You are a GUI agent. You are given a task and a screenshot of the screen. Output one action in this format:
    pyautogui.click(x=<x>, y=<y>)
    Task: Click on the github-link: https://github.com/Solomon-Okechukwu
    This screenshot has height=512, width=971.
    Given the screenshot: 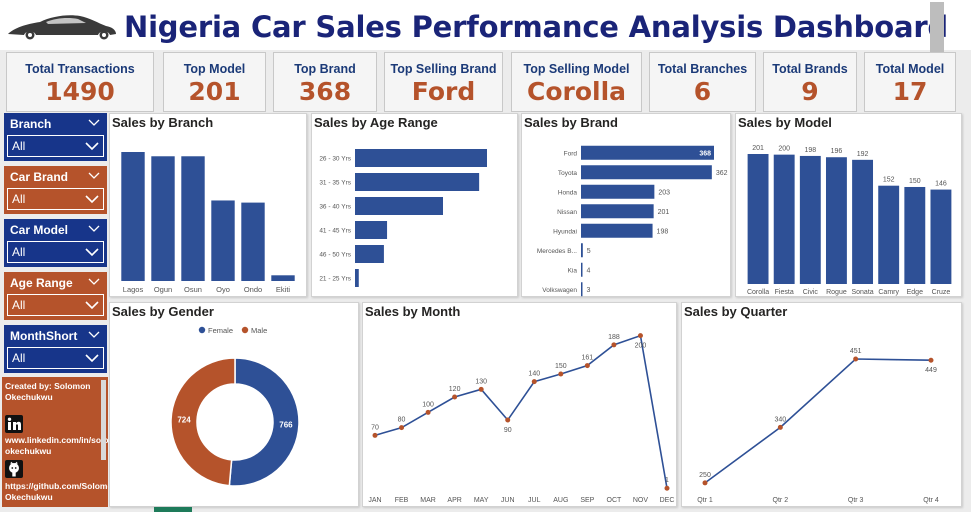 What is the action you would take?
    pyautogui.click(x=56, y=491)
    